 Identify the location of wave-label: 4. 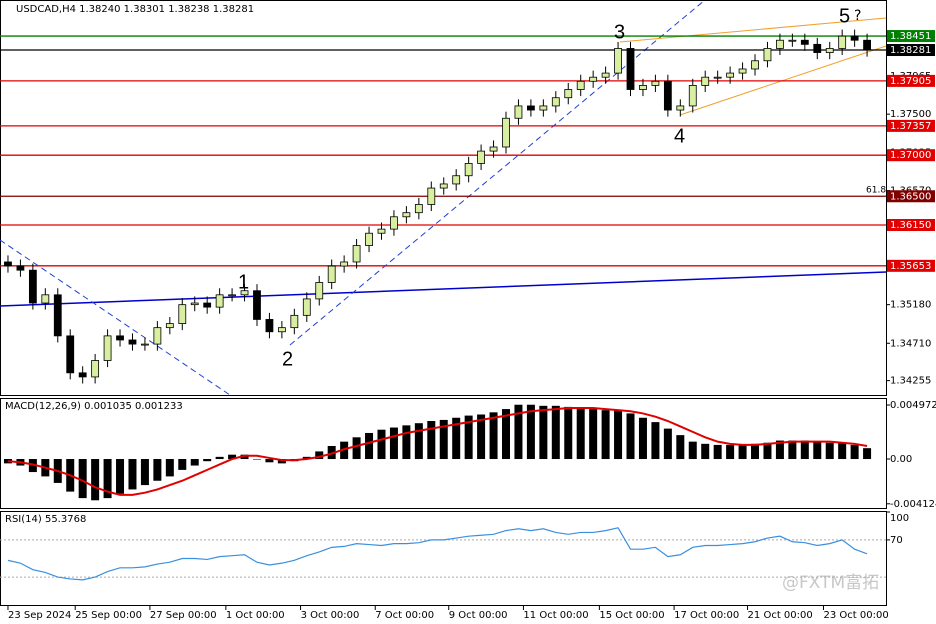
(679, 136).